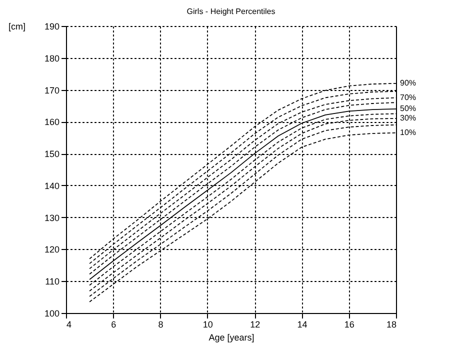 Image resolution: width=467 pixels, height=350 pixels. What do you see at coordinates (408, 108) in the screenshot?
I see `series-label: 50%` at bounding box center [408, 108].